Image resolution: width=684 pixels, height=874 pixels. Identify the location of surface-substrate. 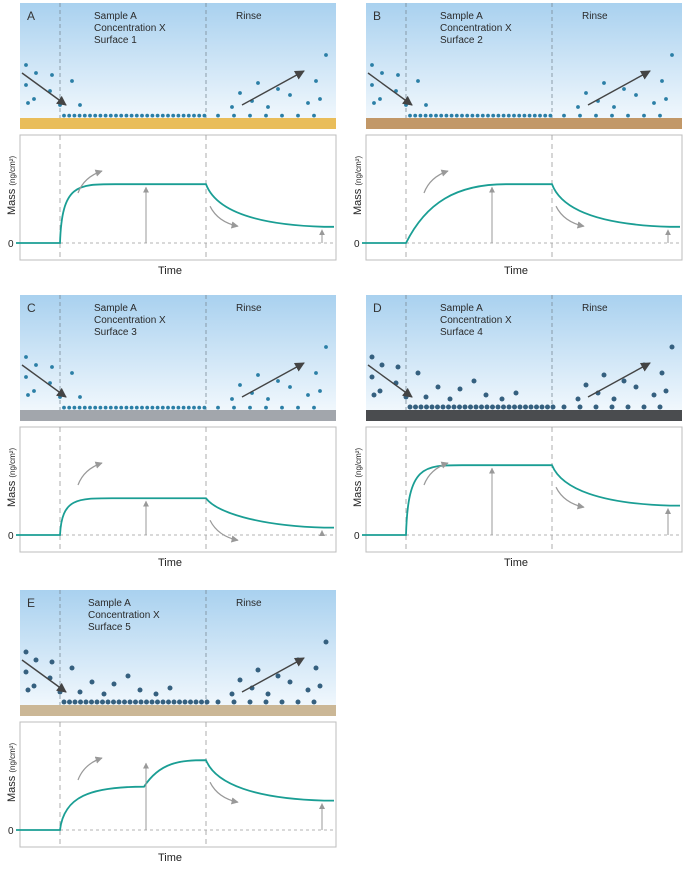
(524, 123).